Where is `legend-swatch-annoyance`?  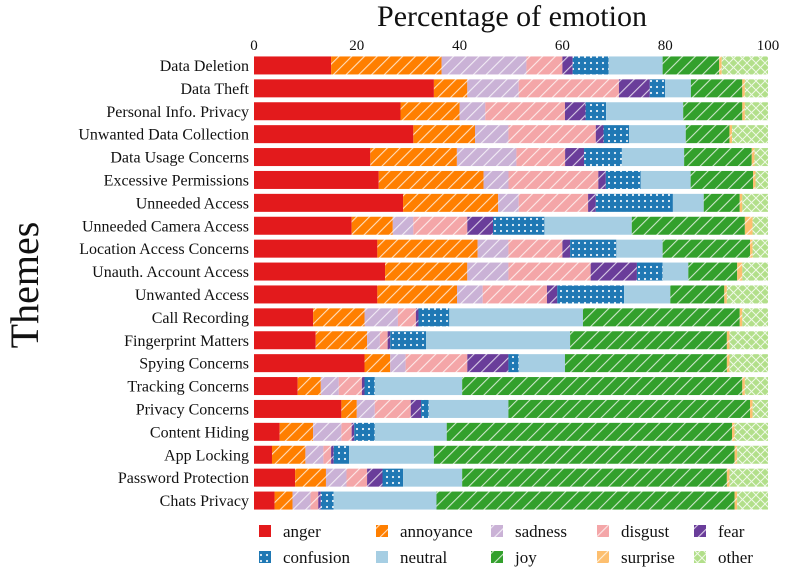 legend-swatch-annoyance is located at coordinates (382, 531).